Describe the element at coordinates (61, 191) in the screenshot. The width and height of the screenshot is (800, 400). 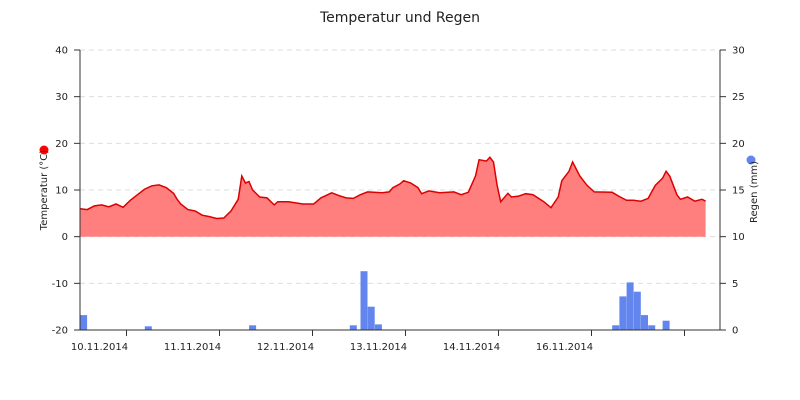
I see `left-tick-label: 10` at that location.